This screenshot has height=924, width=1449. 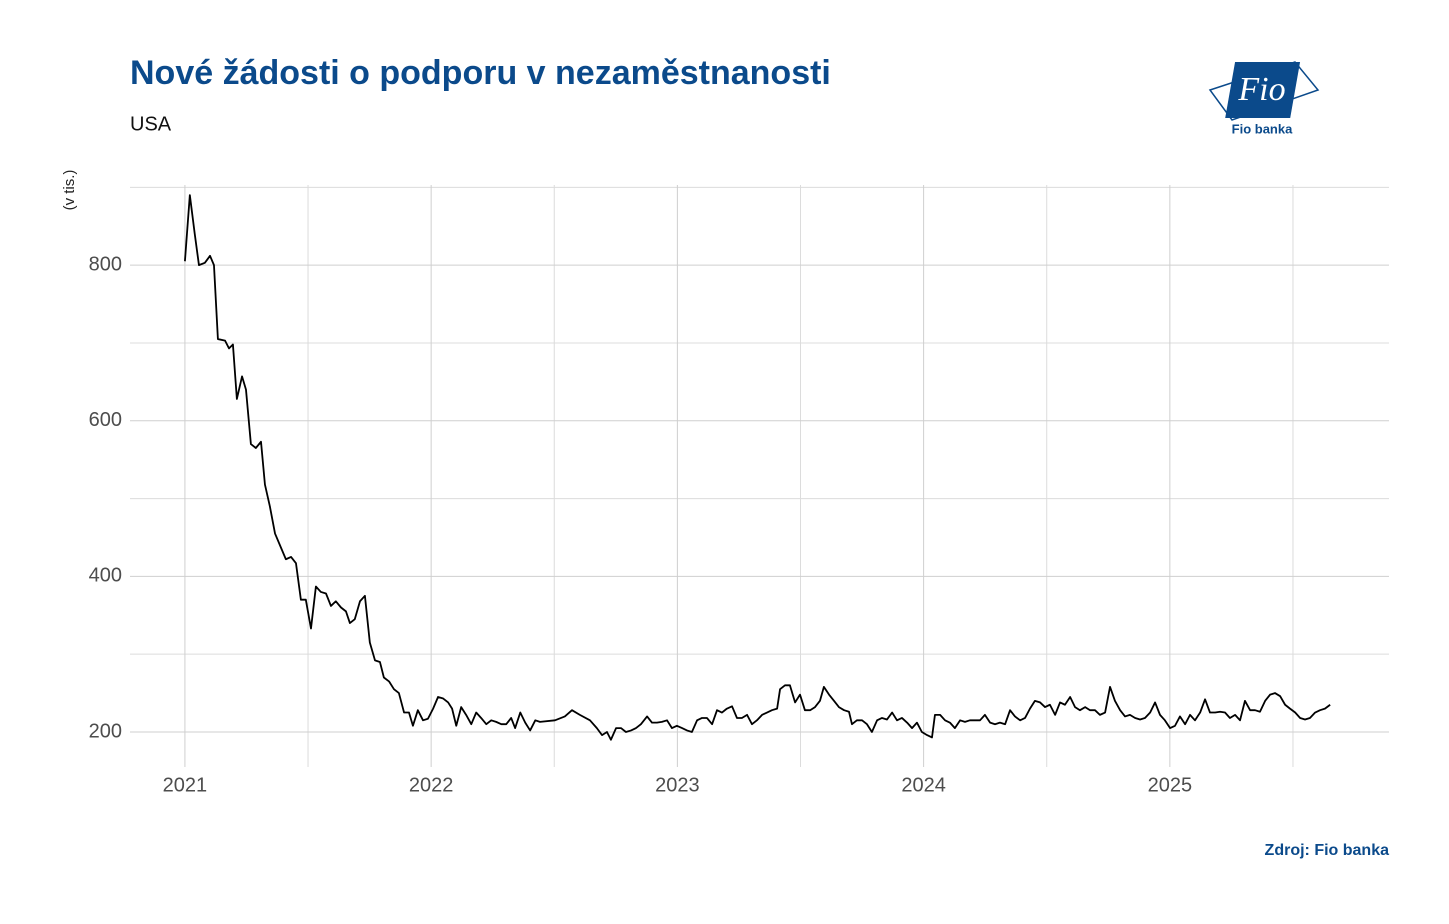 What do you see at coordinates (480, 73) in the screenshot?
I see `chart-title: Nové žádosti o podporu v nezaměstnanosti` at bounding box center [480, 73].